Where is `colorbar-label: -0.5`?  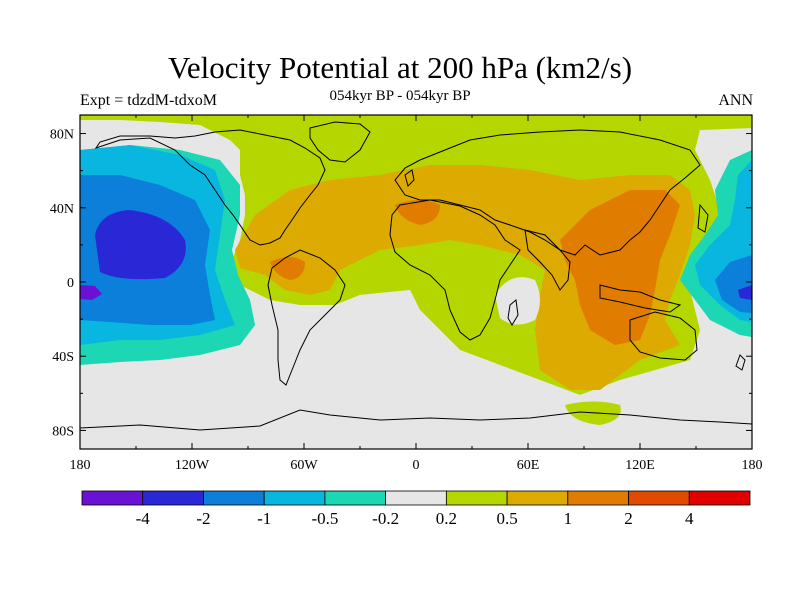
colorbar-label: -0.5 is located at coordinates (324, 518).